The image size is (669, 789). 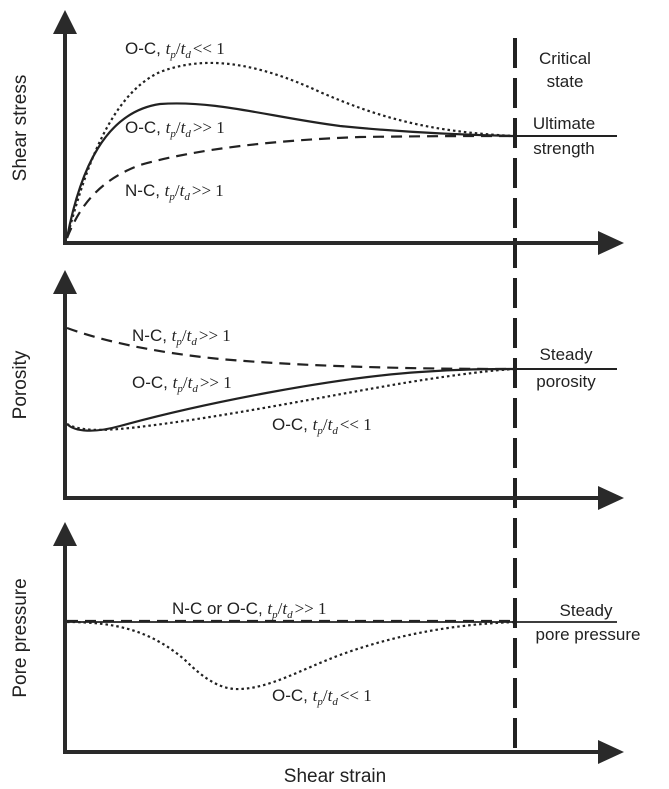 I want to click on pore-curve-large-label: N-C or O-C, tp/td >> 1, so click(x=249, y=610).